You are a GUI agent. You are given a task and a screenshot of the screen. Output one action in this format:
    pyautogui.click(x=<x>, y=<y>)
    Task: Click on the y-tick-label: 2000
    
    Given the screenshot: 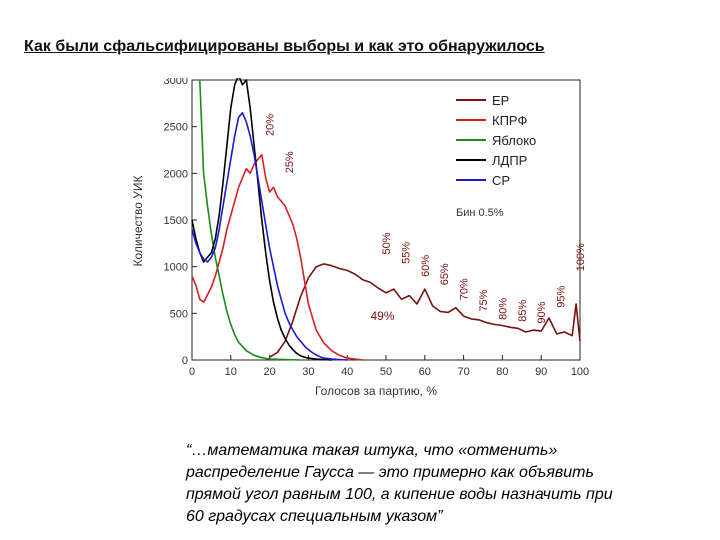 What is the action you would take?
    pyautogui.click(x=176, y=174)
    